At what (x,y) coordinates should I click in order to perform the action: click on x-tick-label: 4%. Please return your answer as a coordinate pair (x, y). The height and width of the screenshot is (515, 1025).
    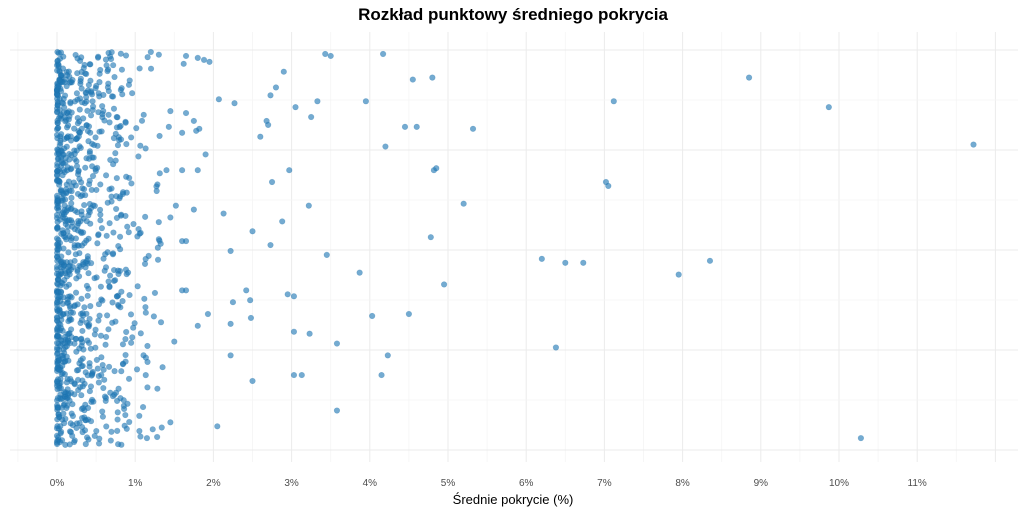
    Looking at the image, I should click on (370, 483).